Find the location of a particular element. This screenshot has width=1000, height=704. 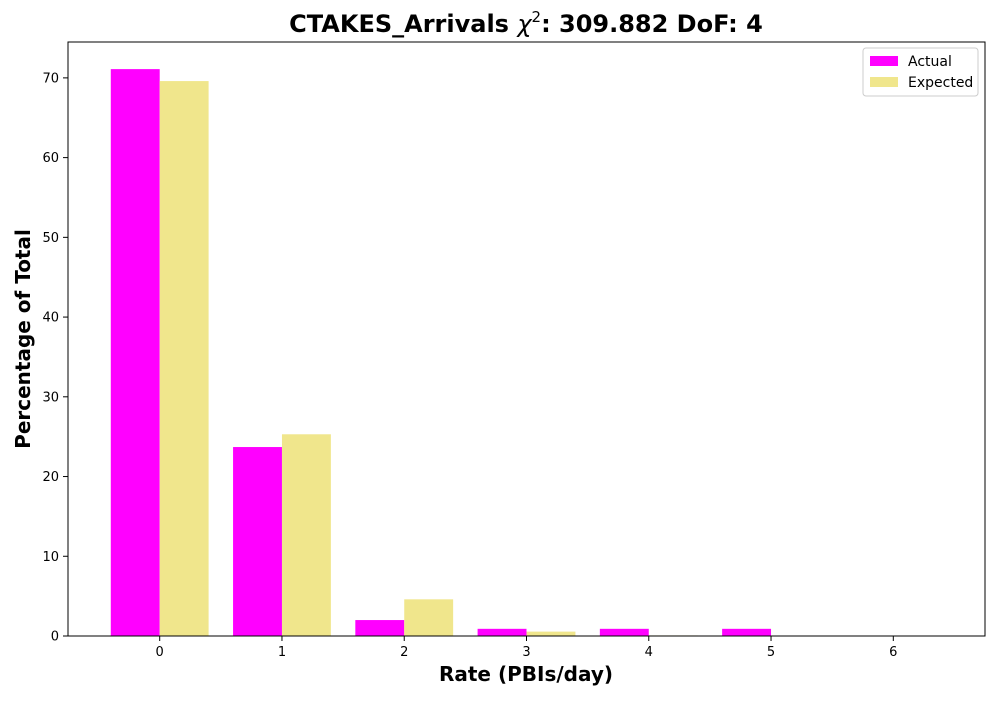

legend-swatch-actual is located at coordinates (884, 61).